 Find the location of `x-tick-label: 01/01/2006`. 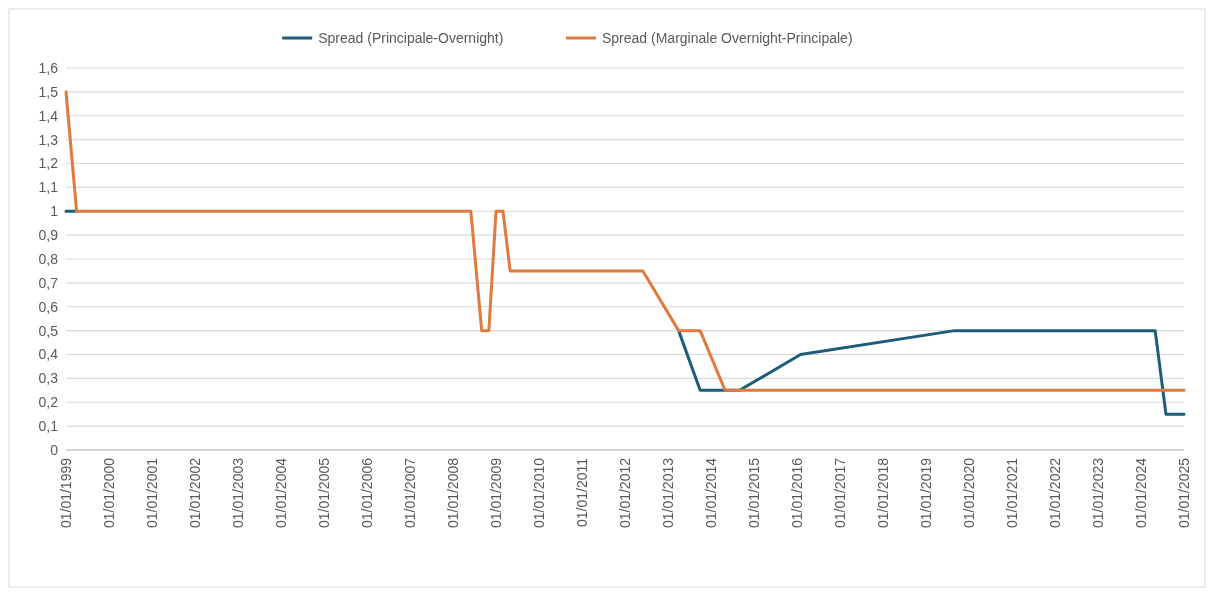

x-tick-label: 01/01/2006 is located at coordinates (366, 493).